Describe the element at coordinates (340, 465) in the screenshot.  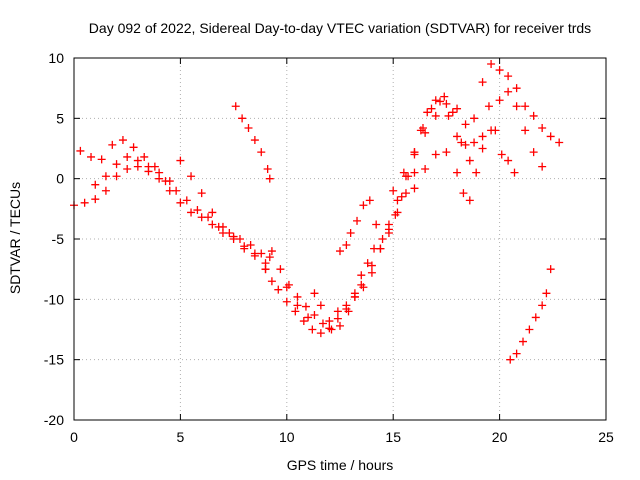
I see `x-axis-label: GPS time / hours` at that location.